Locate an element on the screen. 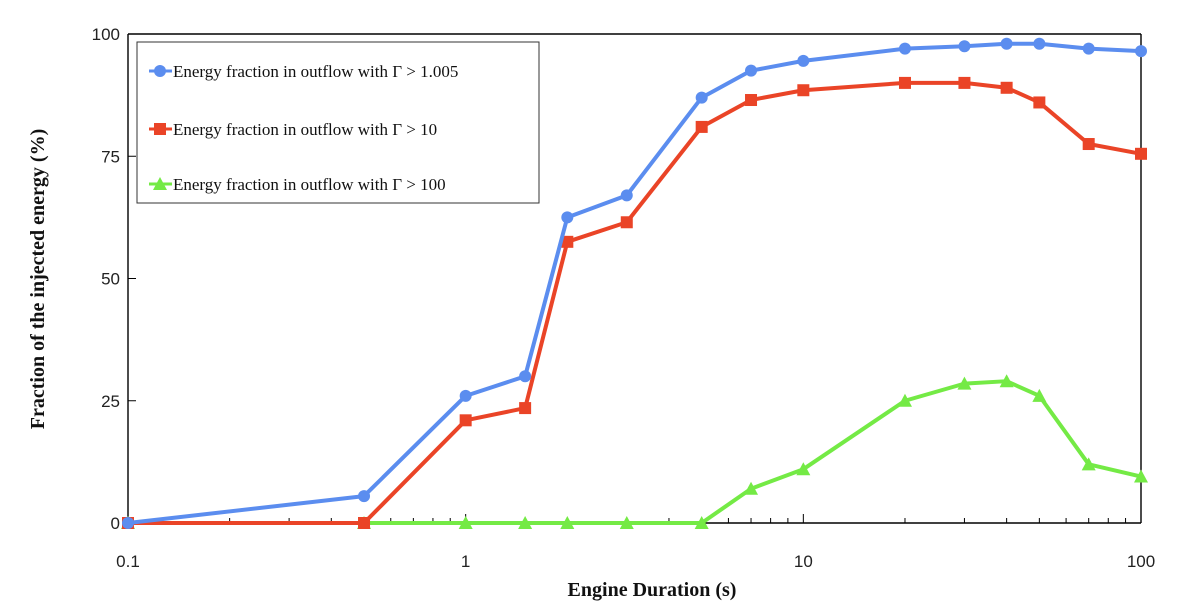 The height and width of the screenshot is (610, 1182). legend-label: Energy fraction in outflow with Γ > 10 is located at coordinates (305, 129).